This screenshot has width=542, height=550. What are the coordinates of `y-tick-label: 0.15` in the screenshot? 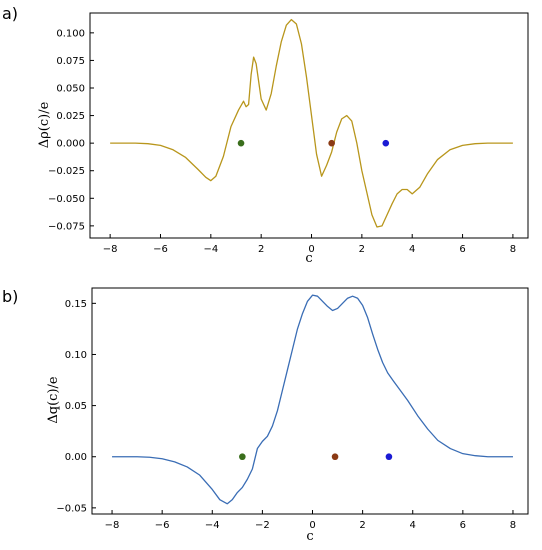 It's located at (76, 304).